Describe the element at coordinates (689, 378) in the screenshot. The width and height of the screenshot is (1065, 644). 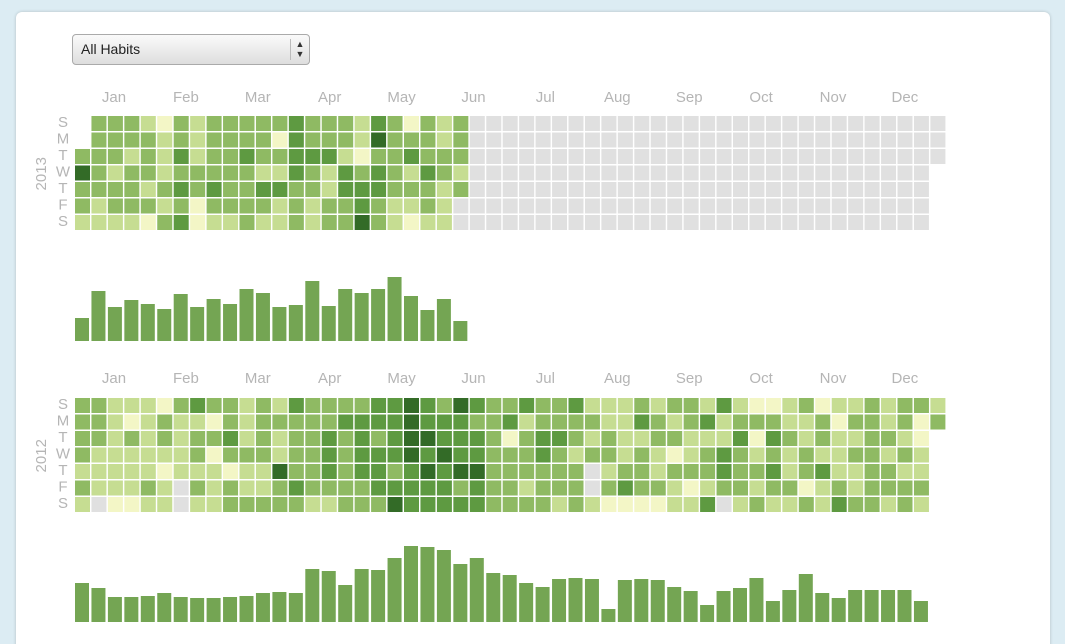
I see `month-label: Sep` at that location.